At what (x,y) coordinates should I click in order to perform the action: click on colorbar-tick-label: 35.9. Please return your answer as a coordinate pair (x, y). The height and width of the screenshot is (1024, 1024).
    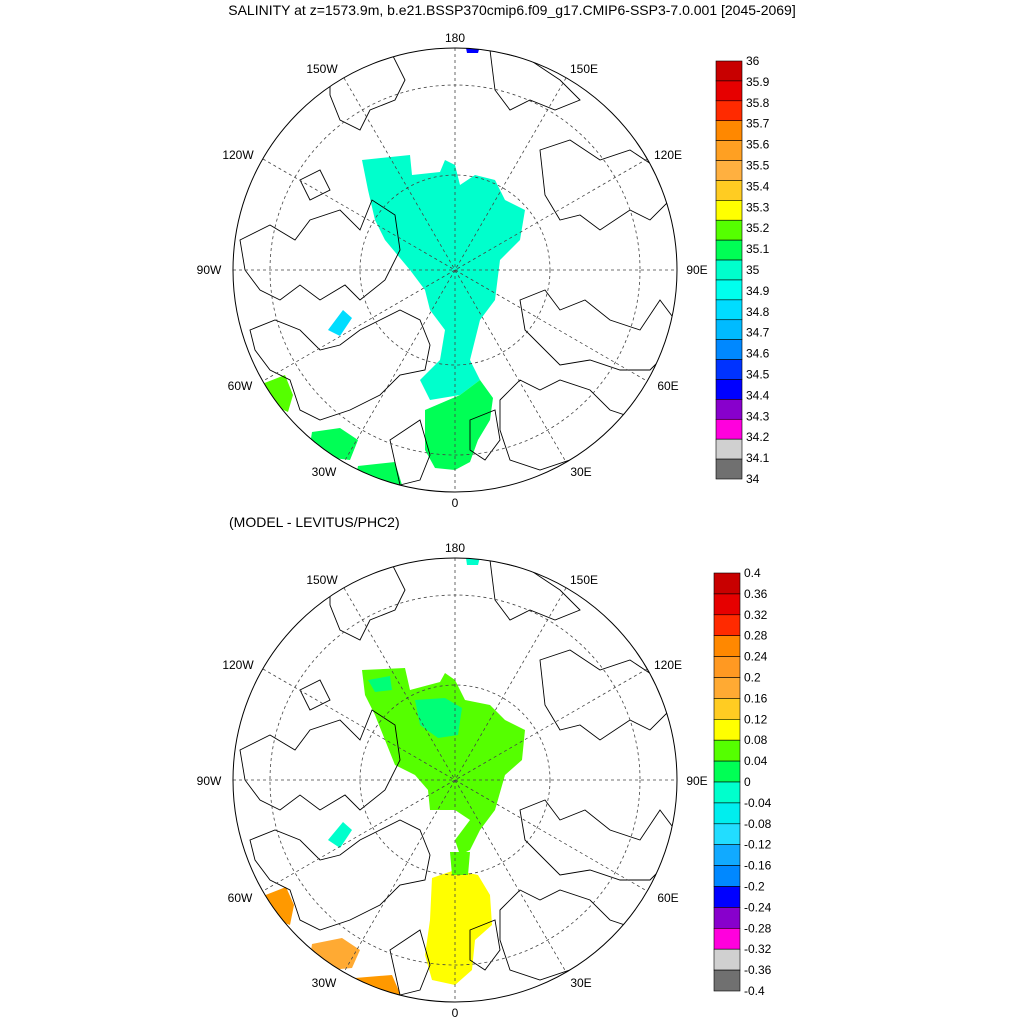
    Looking at the image, I should click on (758, 82).